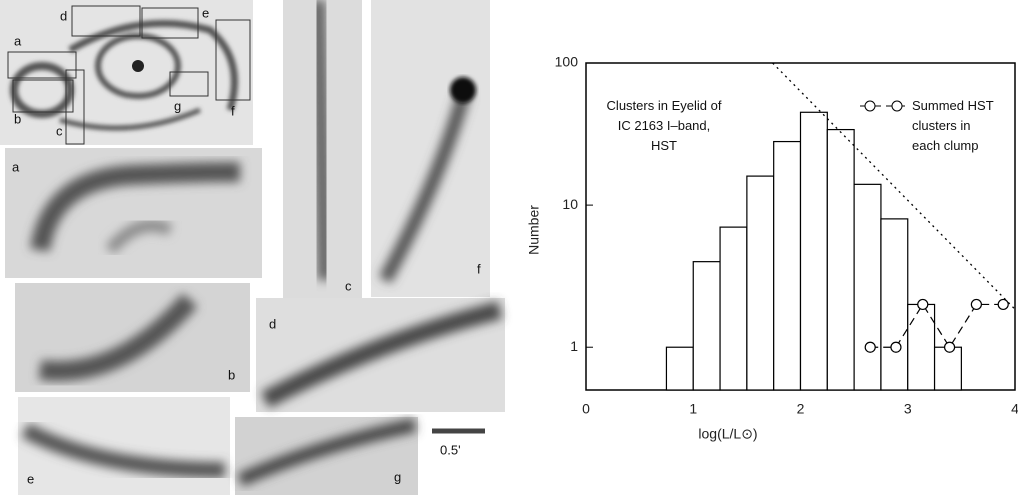 The width and height of the screenshot is (1018, 503). What do you see at coordinates (59, 130) in the screenshot?
I see `overview-label: c` at bounding box center [59, 130].